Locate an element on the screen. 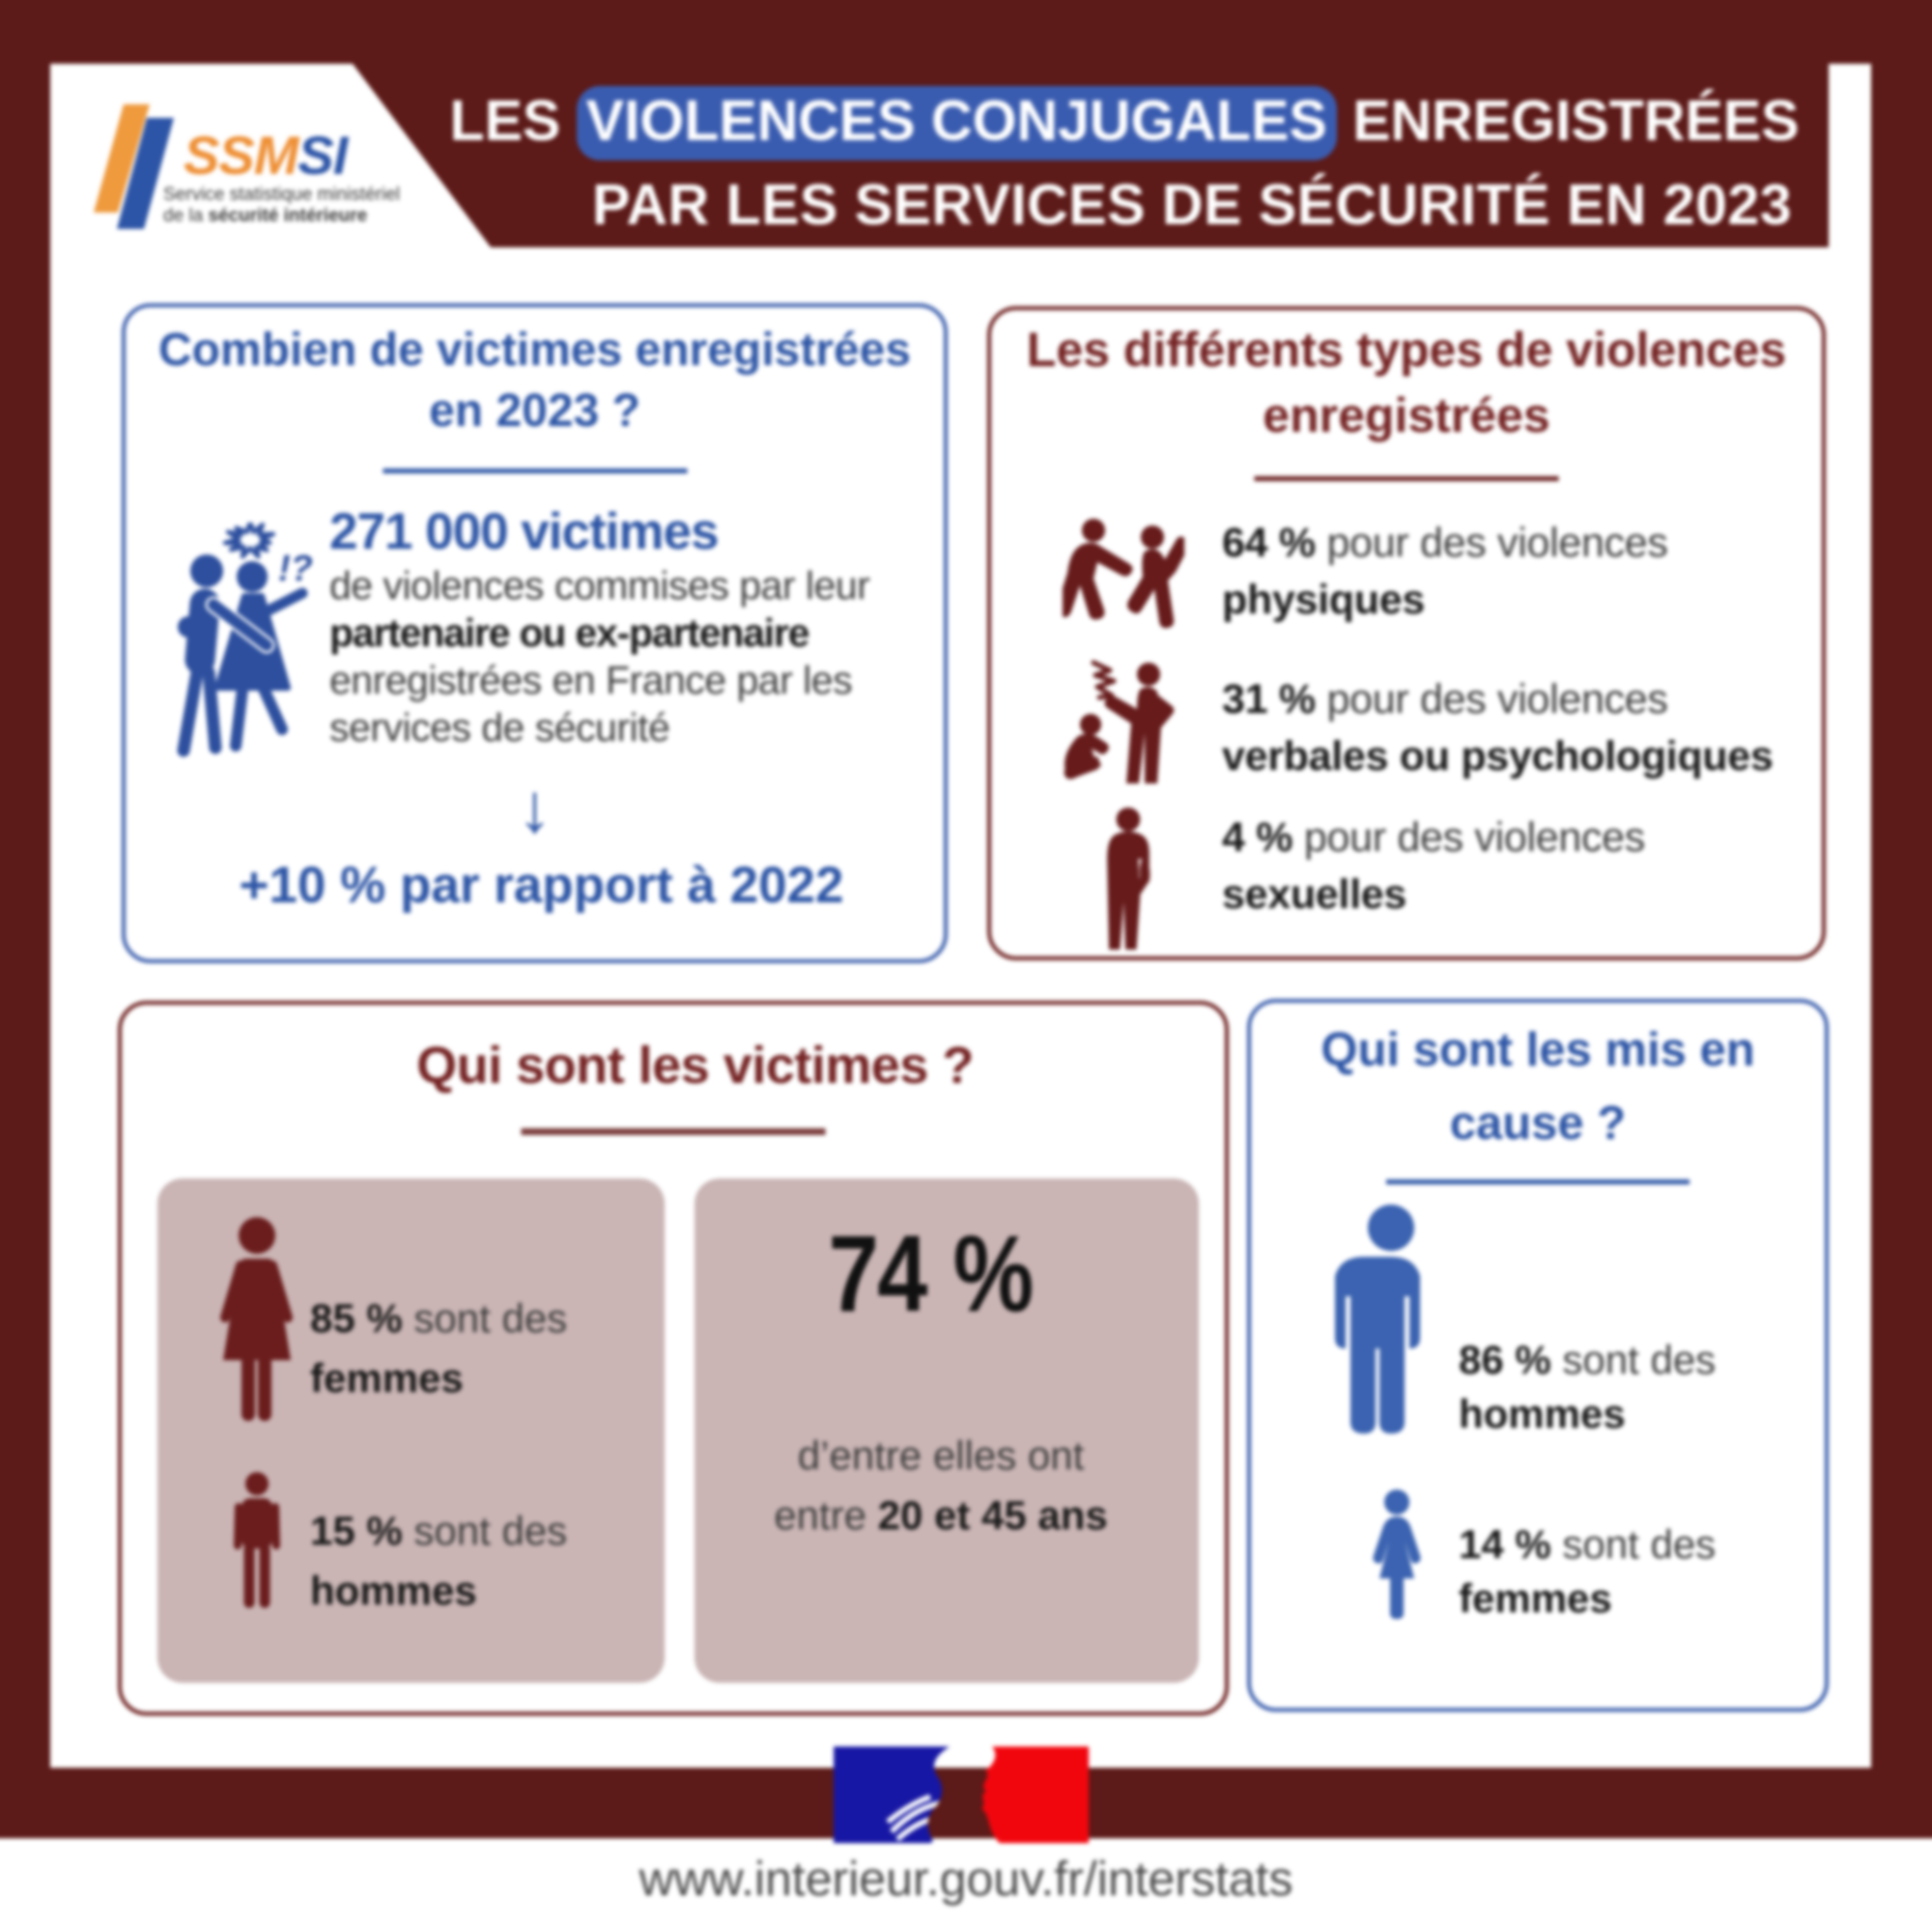 Image resolution: width=1932 pixels, height=1932 pixels. svg-text: SSMSI is located at coordinates (267, 155).